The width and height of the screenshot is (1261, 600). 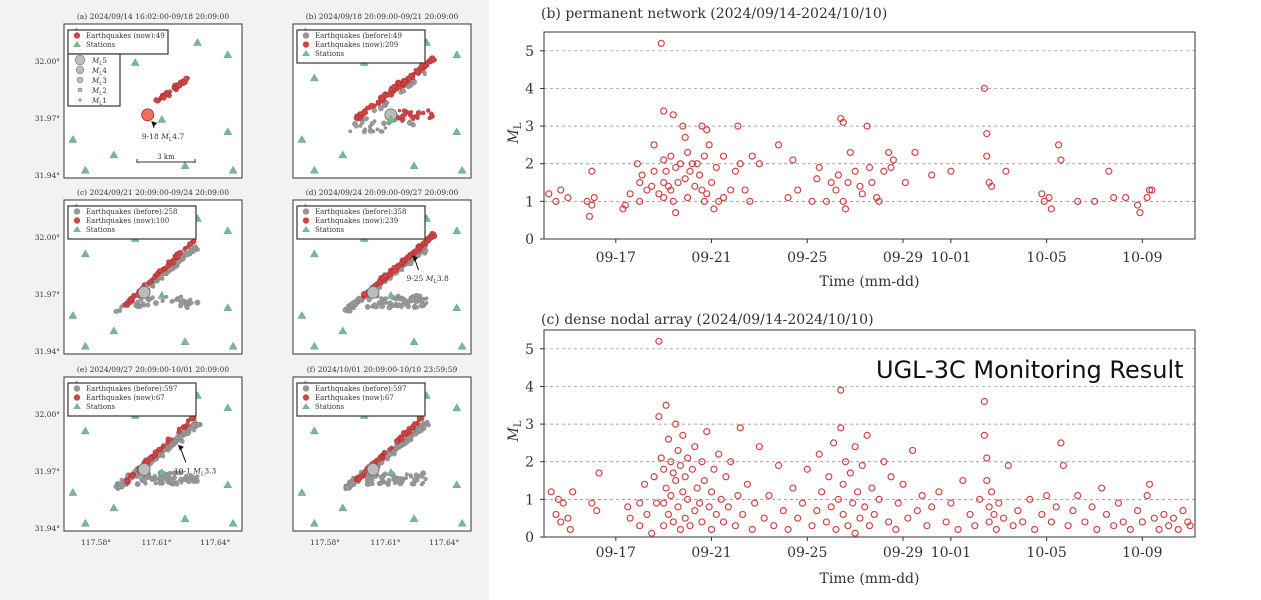 What do you see at coordinates (1142, 553) in the screenshot?
I see `x-tick-label: 10-09` at bounding box center [1142, 553].